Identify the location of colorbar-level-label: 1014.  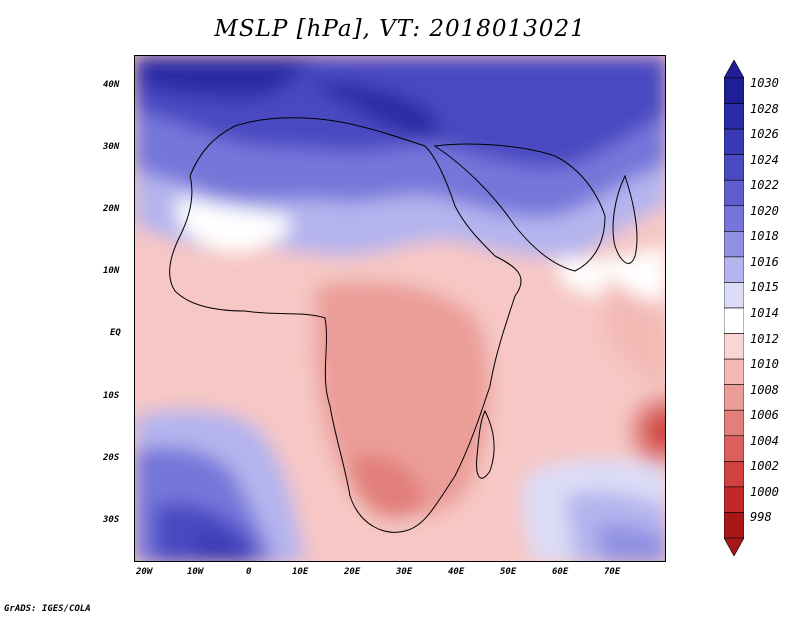
(764, 313).